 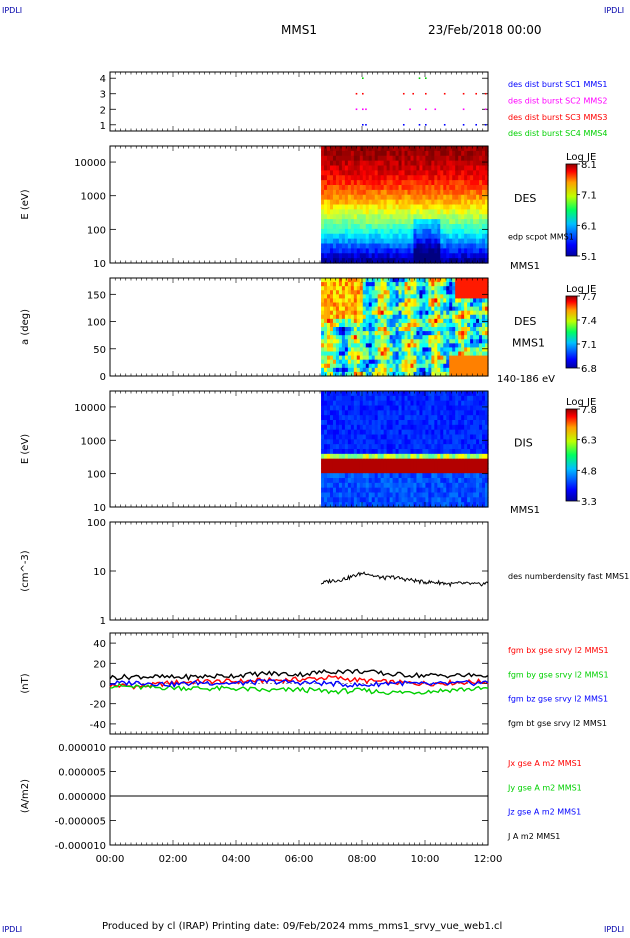 What do you see at coordinates (99, 350) in the screenshot?
I see `y-tick-label: 50` at bounding box center [99, 350].